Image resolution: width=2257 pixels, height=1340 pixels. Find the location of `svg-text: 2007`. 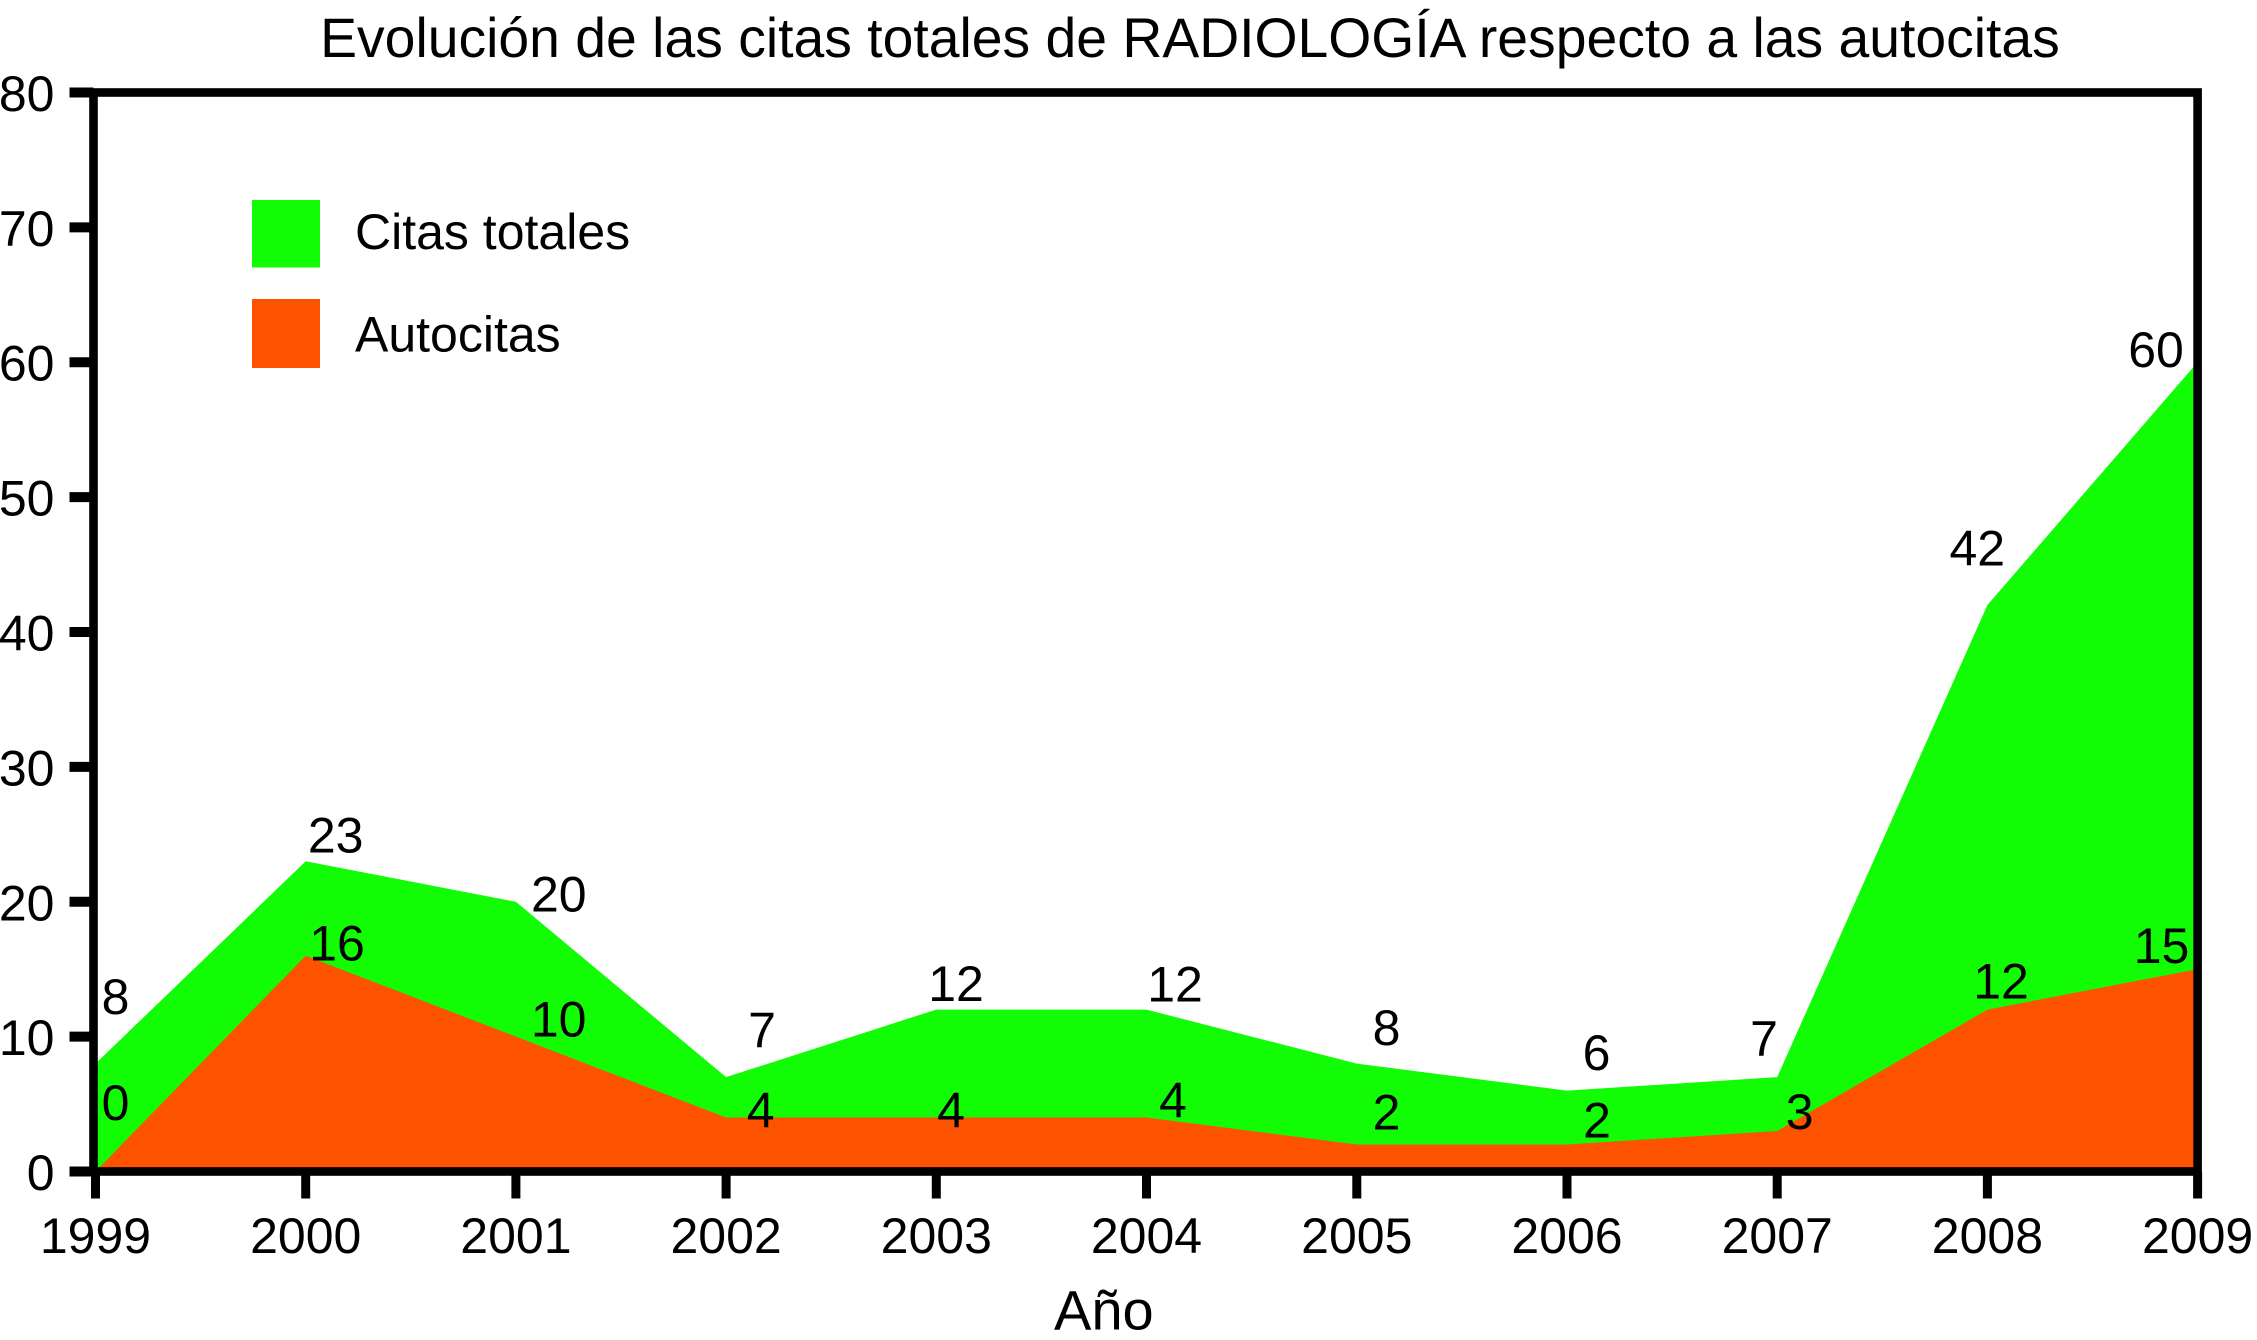

svg-text: 2007 is located at coordinates (1777, 1236).